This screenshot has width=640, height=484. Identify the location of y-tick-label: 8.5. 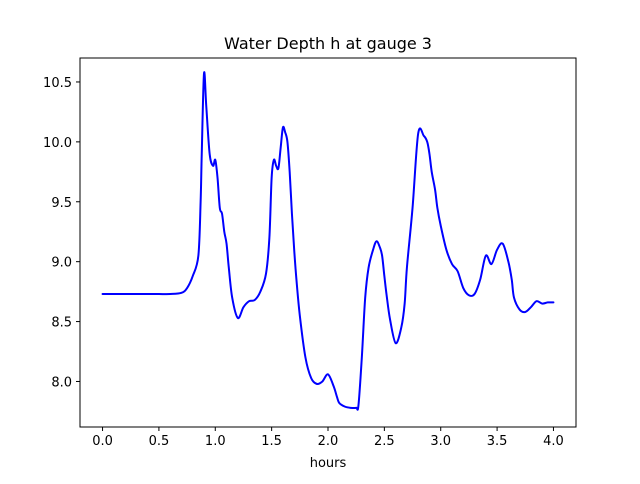
(61, 323).